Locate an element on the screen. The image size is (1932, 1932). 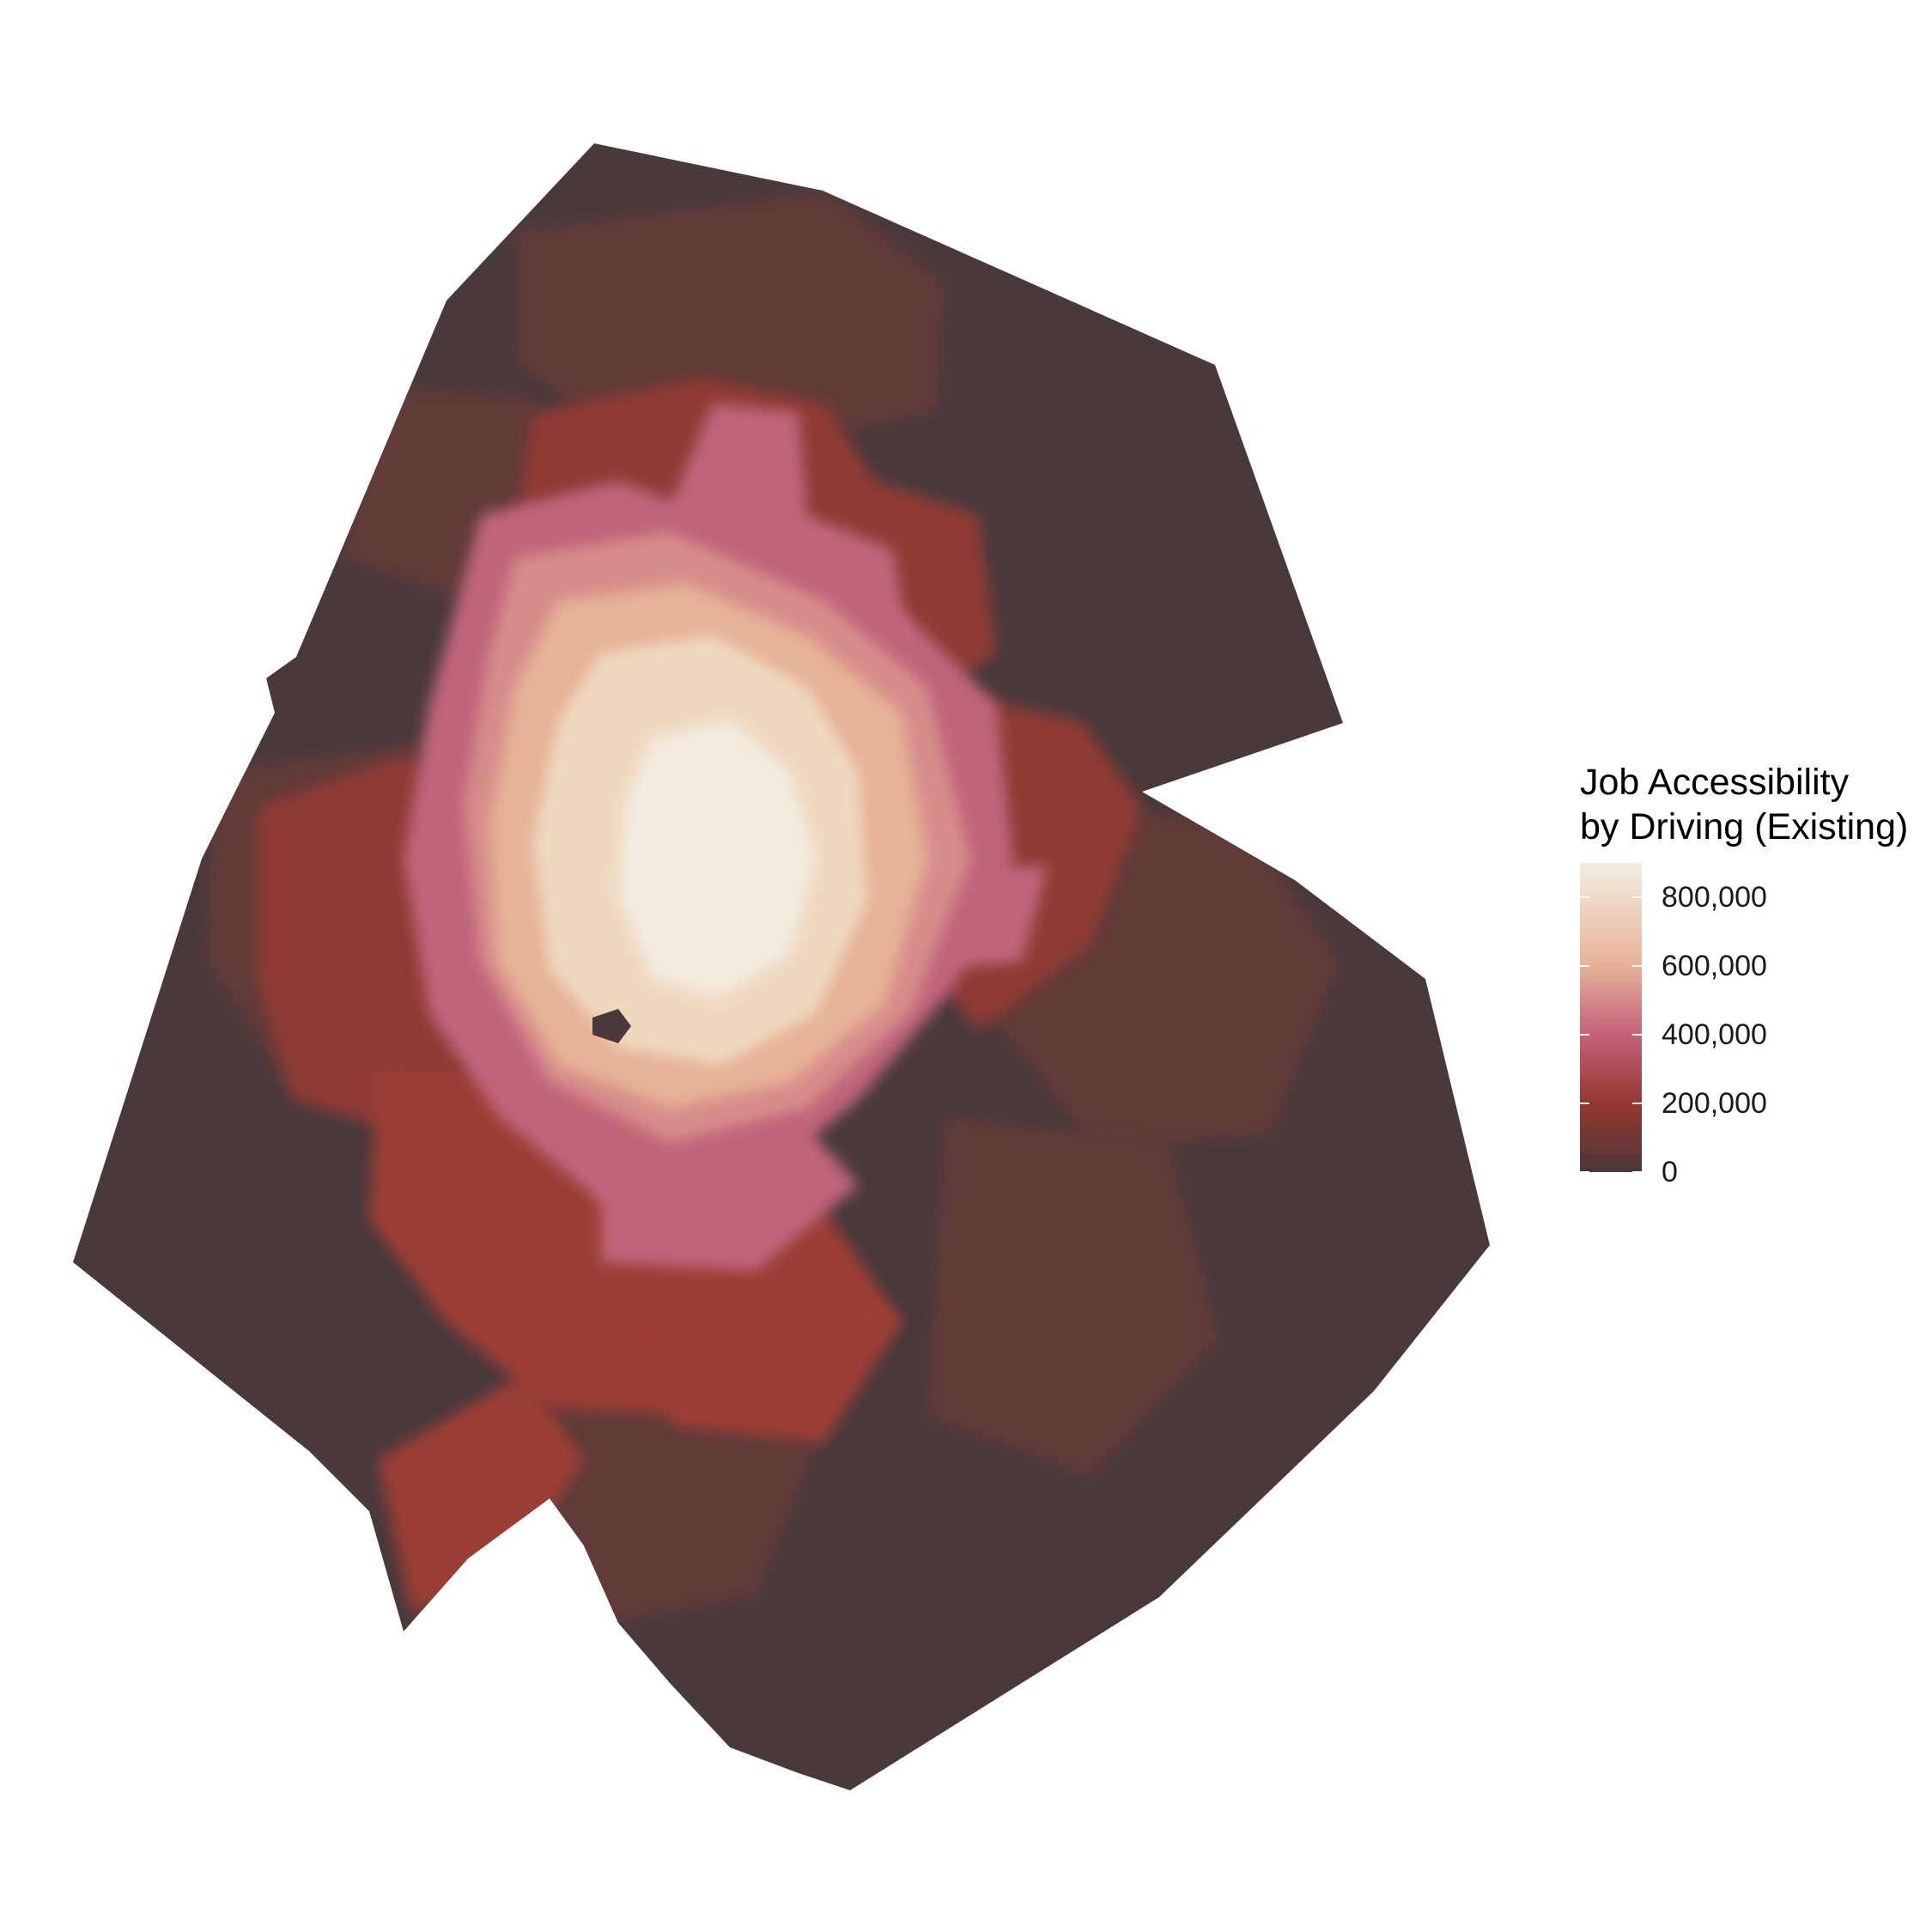
legend-tick-label: 600,000 is located at coordinates (1715, 966).